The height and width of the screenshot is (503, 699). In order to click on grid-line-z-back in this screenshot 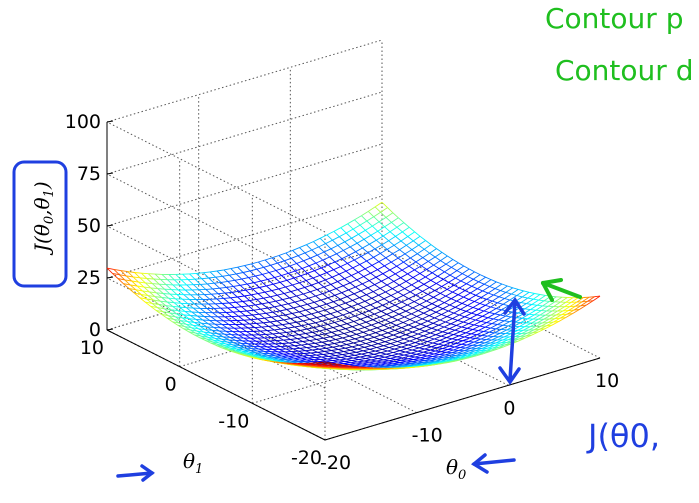, I will do `click(244, 185)`.